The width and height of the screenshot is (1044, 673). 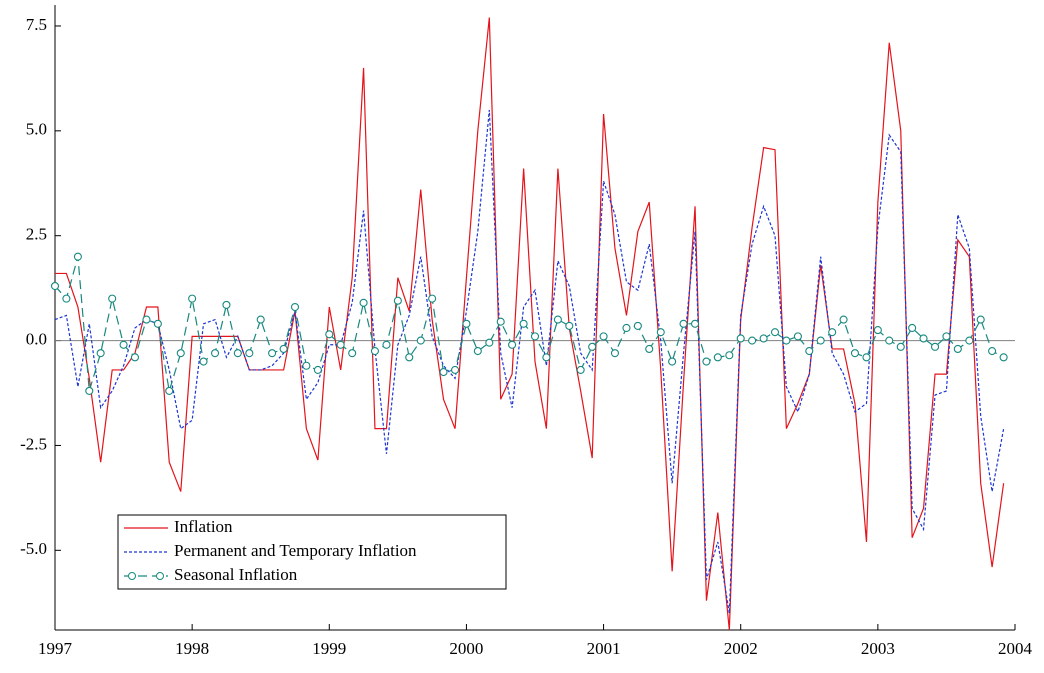 What do you see at coordinates (192, 648) in the screenshot?
I see `x-tick-label: 1998` at bounding box center [192, 648].